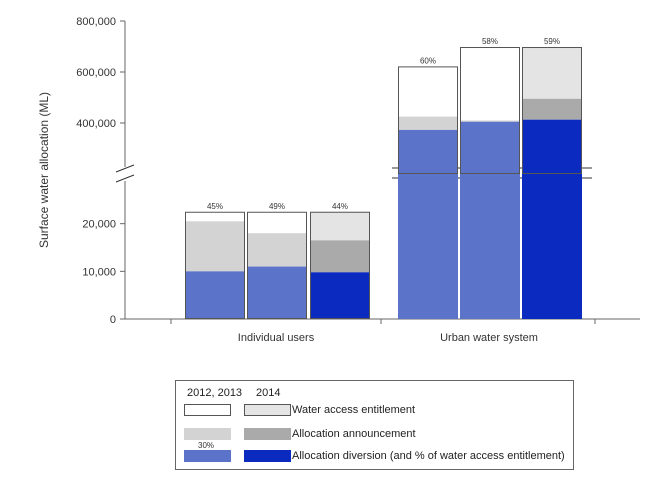  I want to click on legend-swatch-announcement-new, so click(267, 434).